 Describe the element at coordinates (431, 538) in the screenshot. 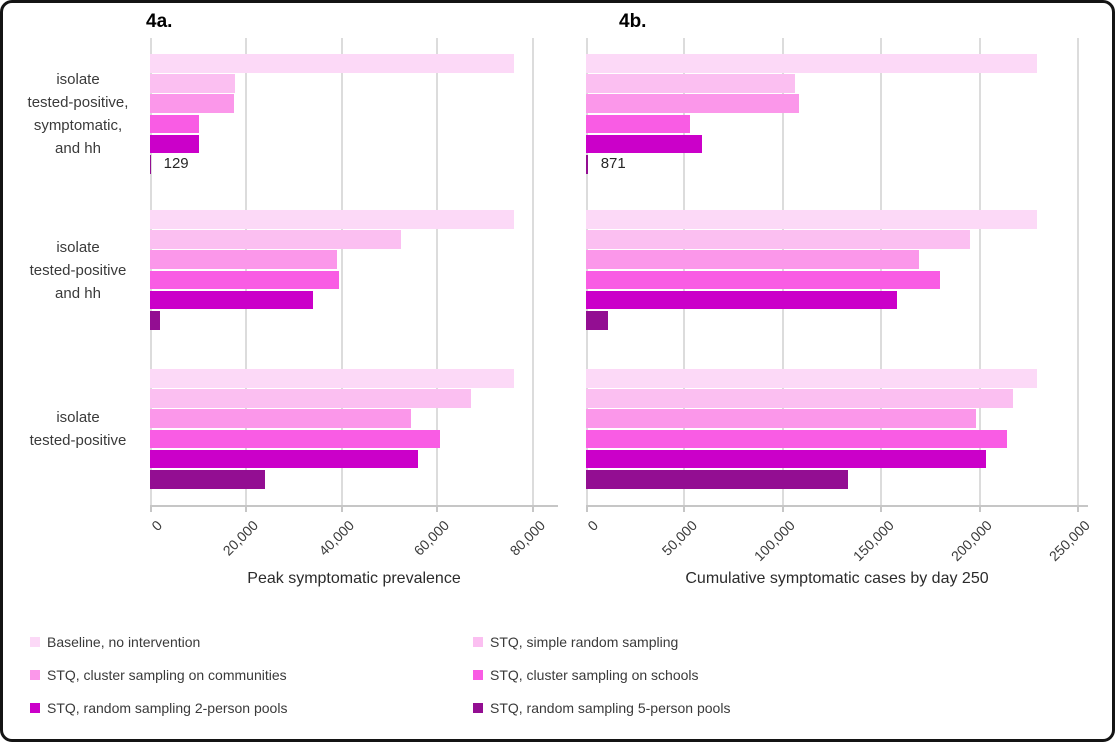

I see `xtick-label: 60,000` at that location.